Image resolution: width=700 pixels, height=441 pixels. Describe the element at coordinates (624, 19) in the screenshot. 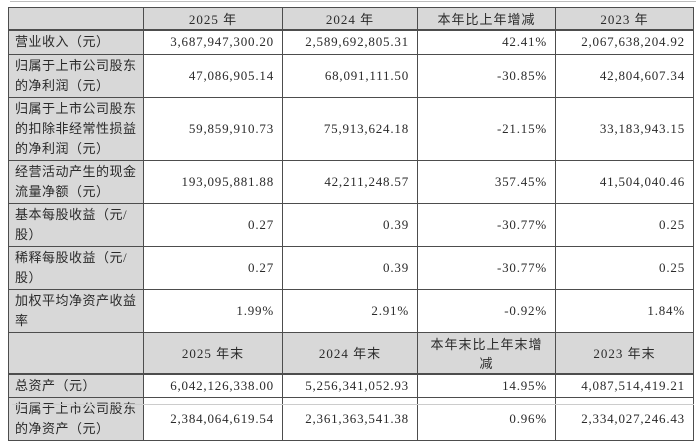

I see `header-2023: 2023 年` at that location.